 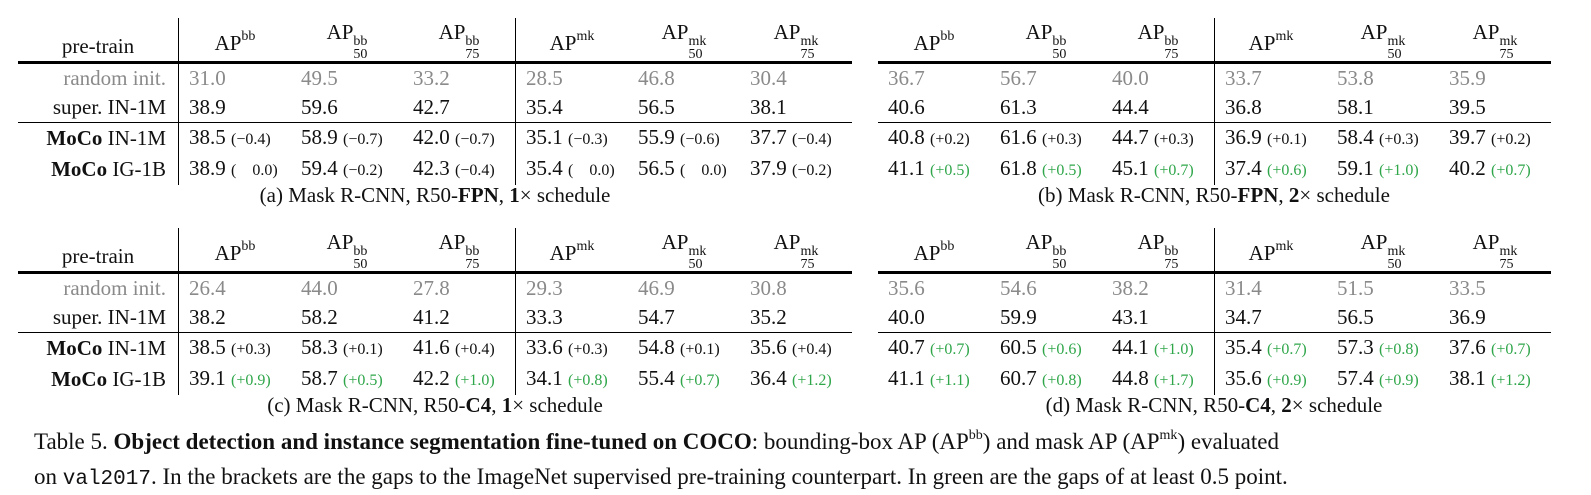 What do you see at coordinates (1467, 347) in the screenshot?
I see `ap-value: 37.6` at bounding box center [1467, 347].